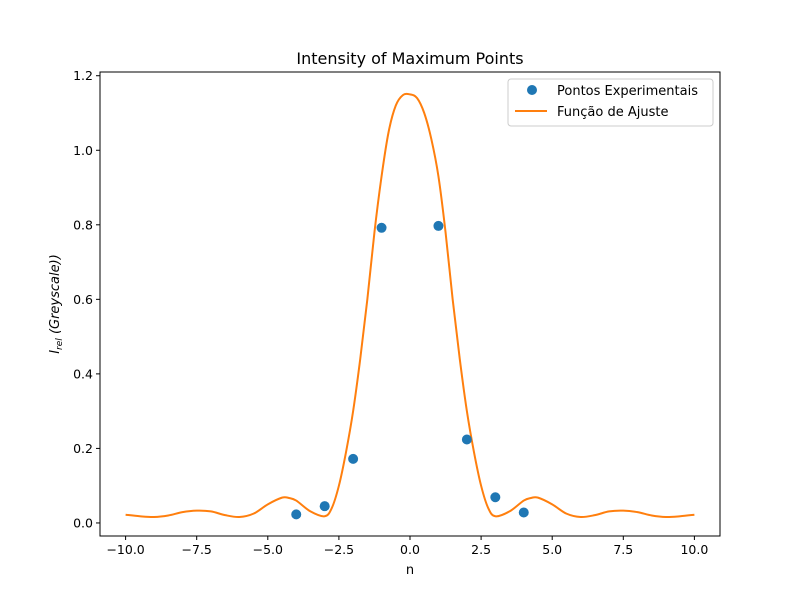 The image size is (800, 600). Describe the element at coordinates (83, 224) in the screenshot. I see `y-tick-label: 0.8` at that location.